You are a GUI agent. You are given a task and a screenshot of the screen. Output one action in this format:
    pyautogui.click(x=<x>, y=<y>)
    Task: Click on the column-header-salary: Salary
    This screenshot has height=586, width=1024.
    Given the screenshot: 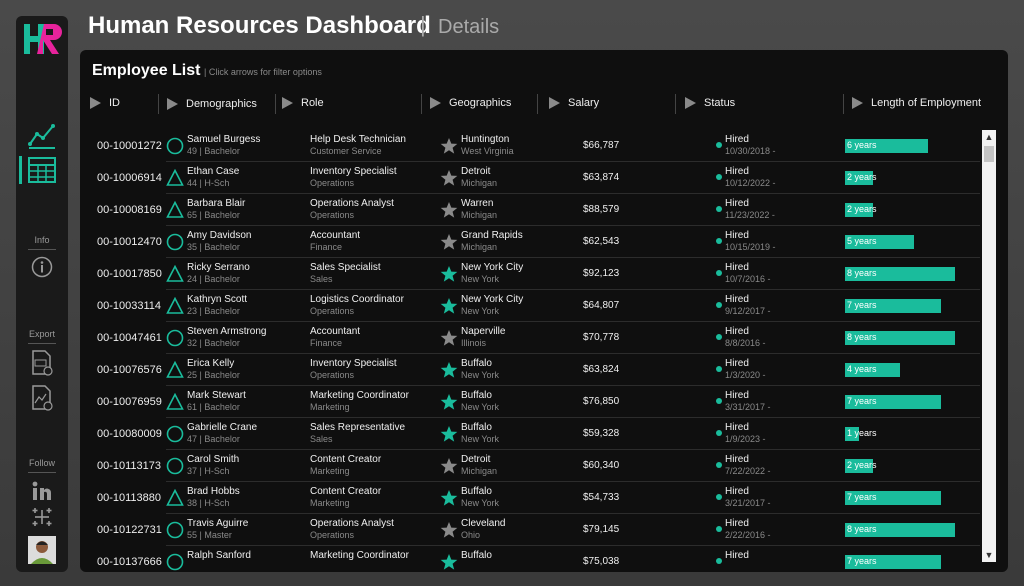 What is the action you would take?
    pyautogui.click(x=574, y=103)
    